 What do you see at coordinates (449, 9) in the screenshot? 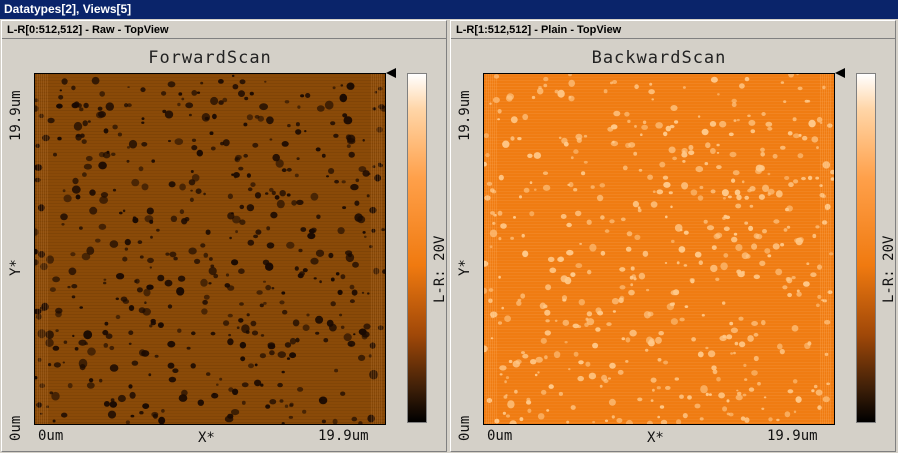
I see `window-title: Datatypes[2], Views[5]` at bounding box center [449, 9].